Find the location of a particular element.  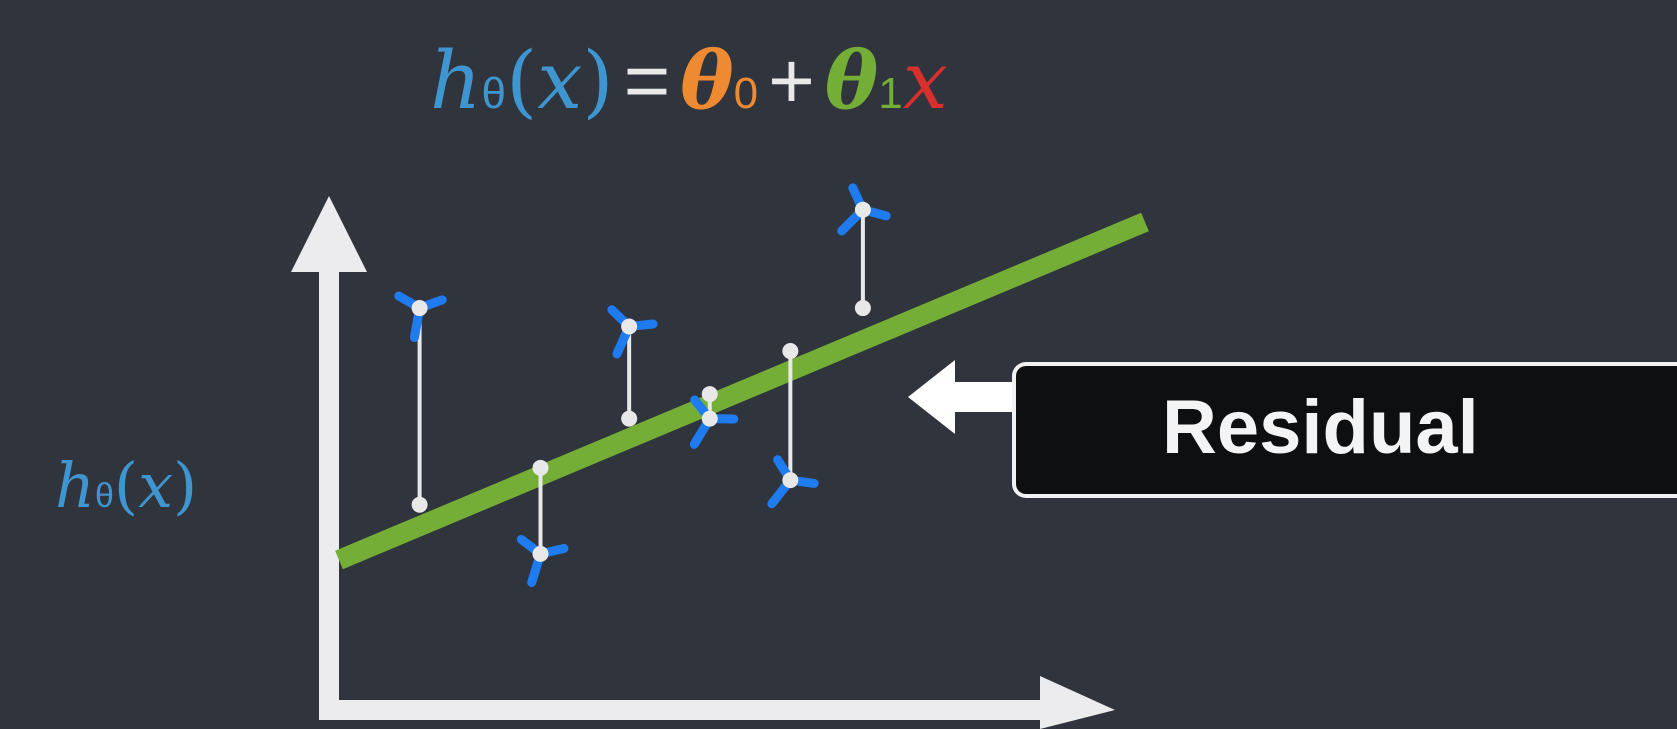

ylabel-open-paren: ( is located at coordinates (126, 485).